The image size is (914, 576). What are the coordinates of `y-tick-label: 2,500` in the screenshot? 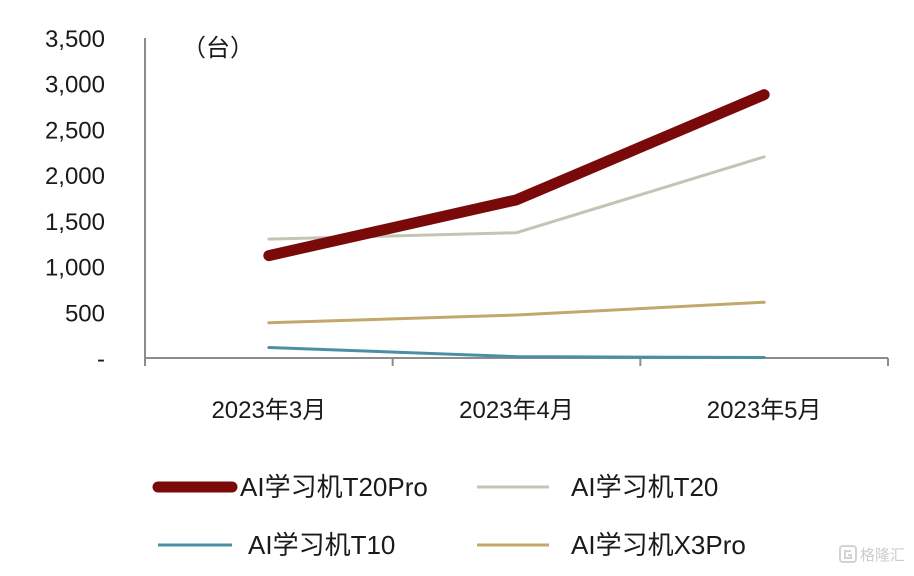 It's located at (75, 130).